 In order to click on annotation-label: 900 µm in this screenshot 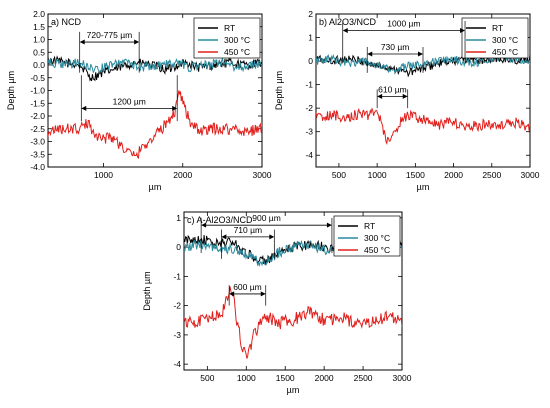, I will do `click(266, 218)`.